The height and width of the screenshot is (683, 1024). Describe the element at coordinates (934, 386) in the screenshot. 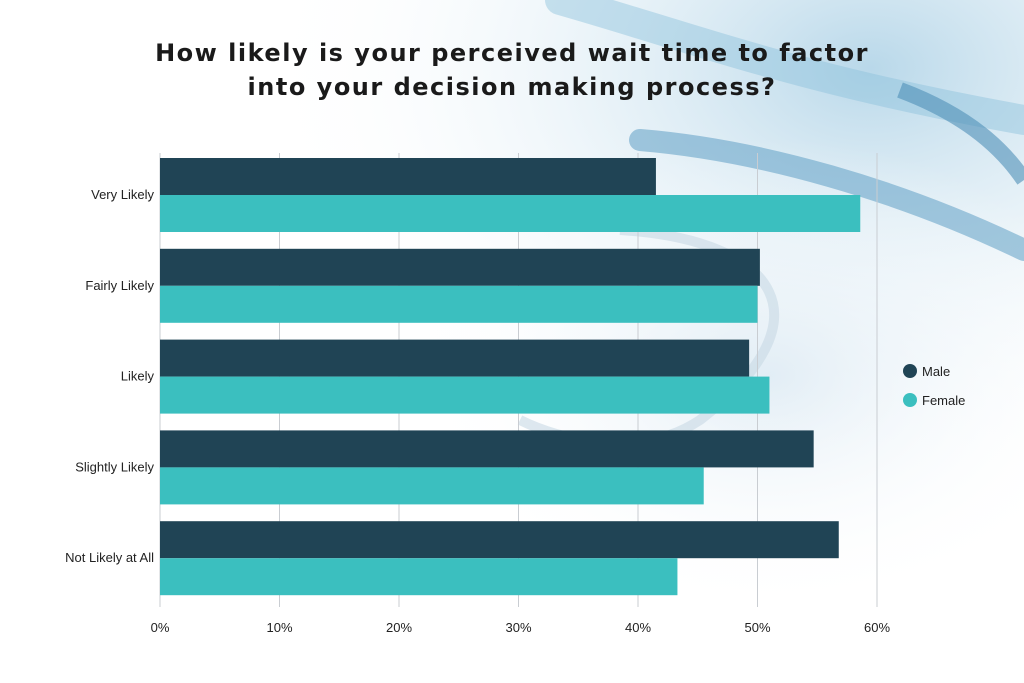

I see `legend: Male Female` at that location.